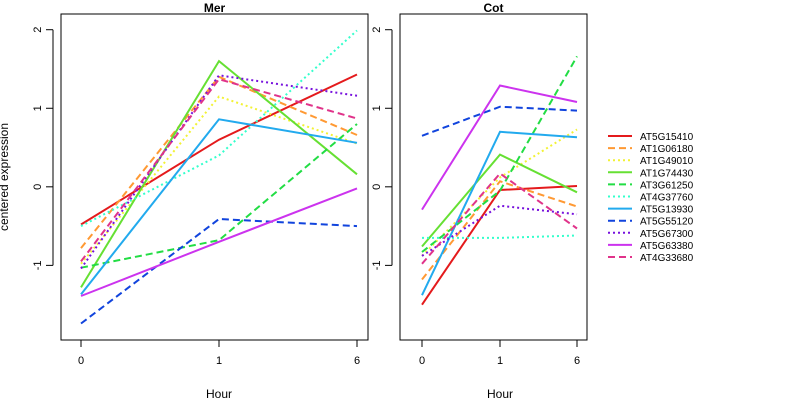 The width and height of the screenshot is (800, 400). I want to click on legend-label: AT5G13930, so click(667, 210).